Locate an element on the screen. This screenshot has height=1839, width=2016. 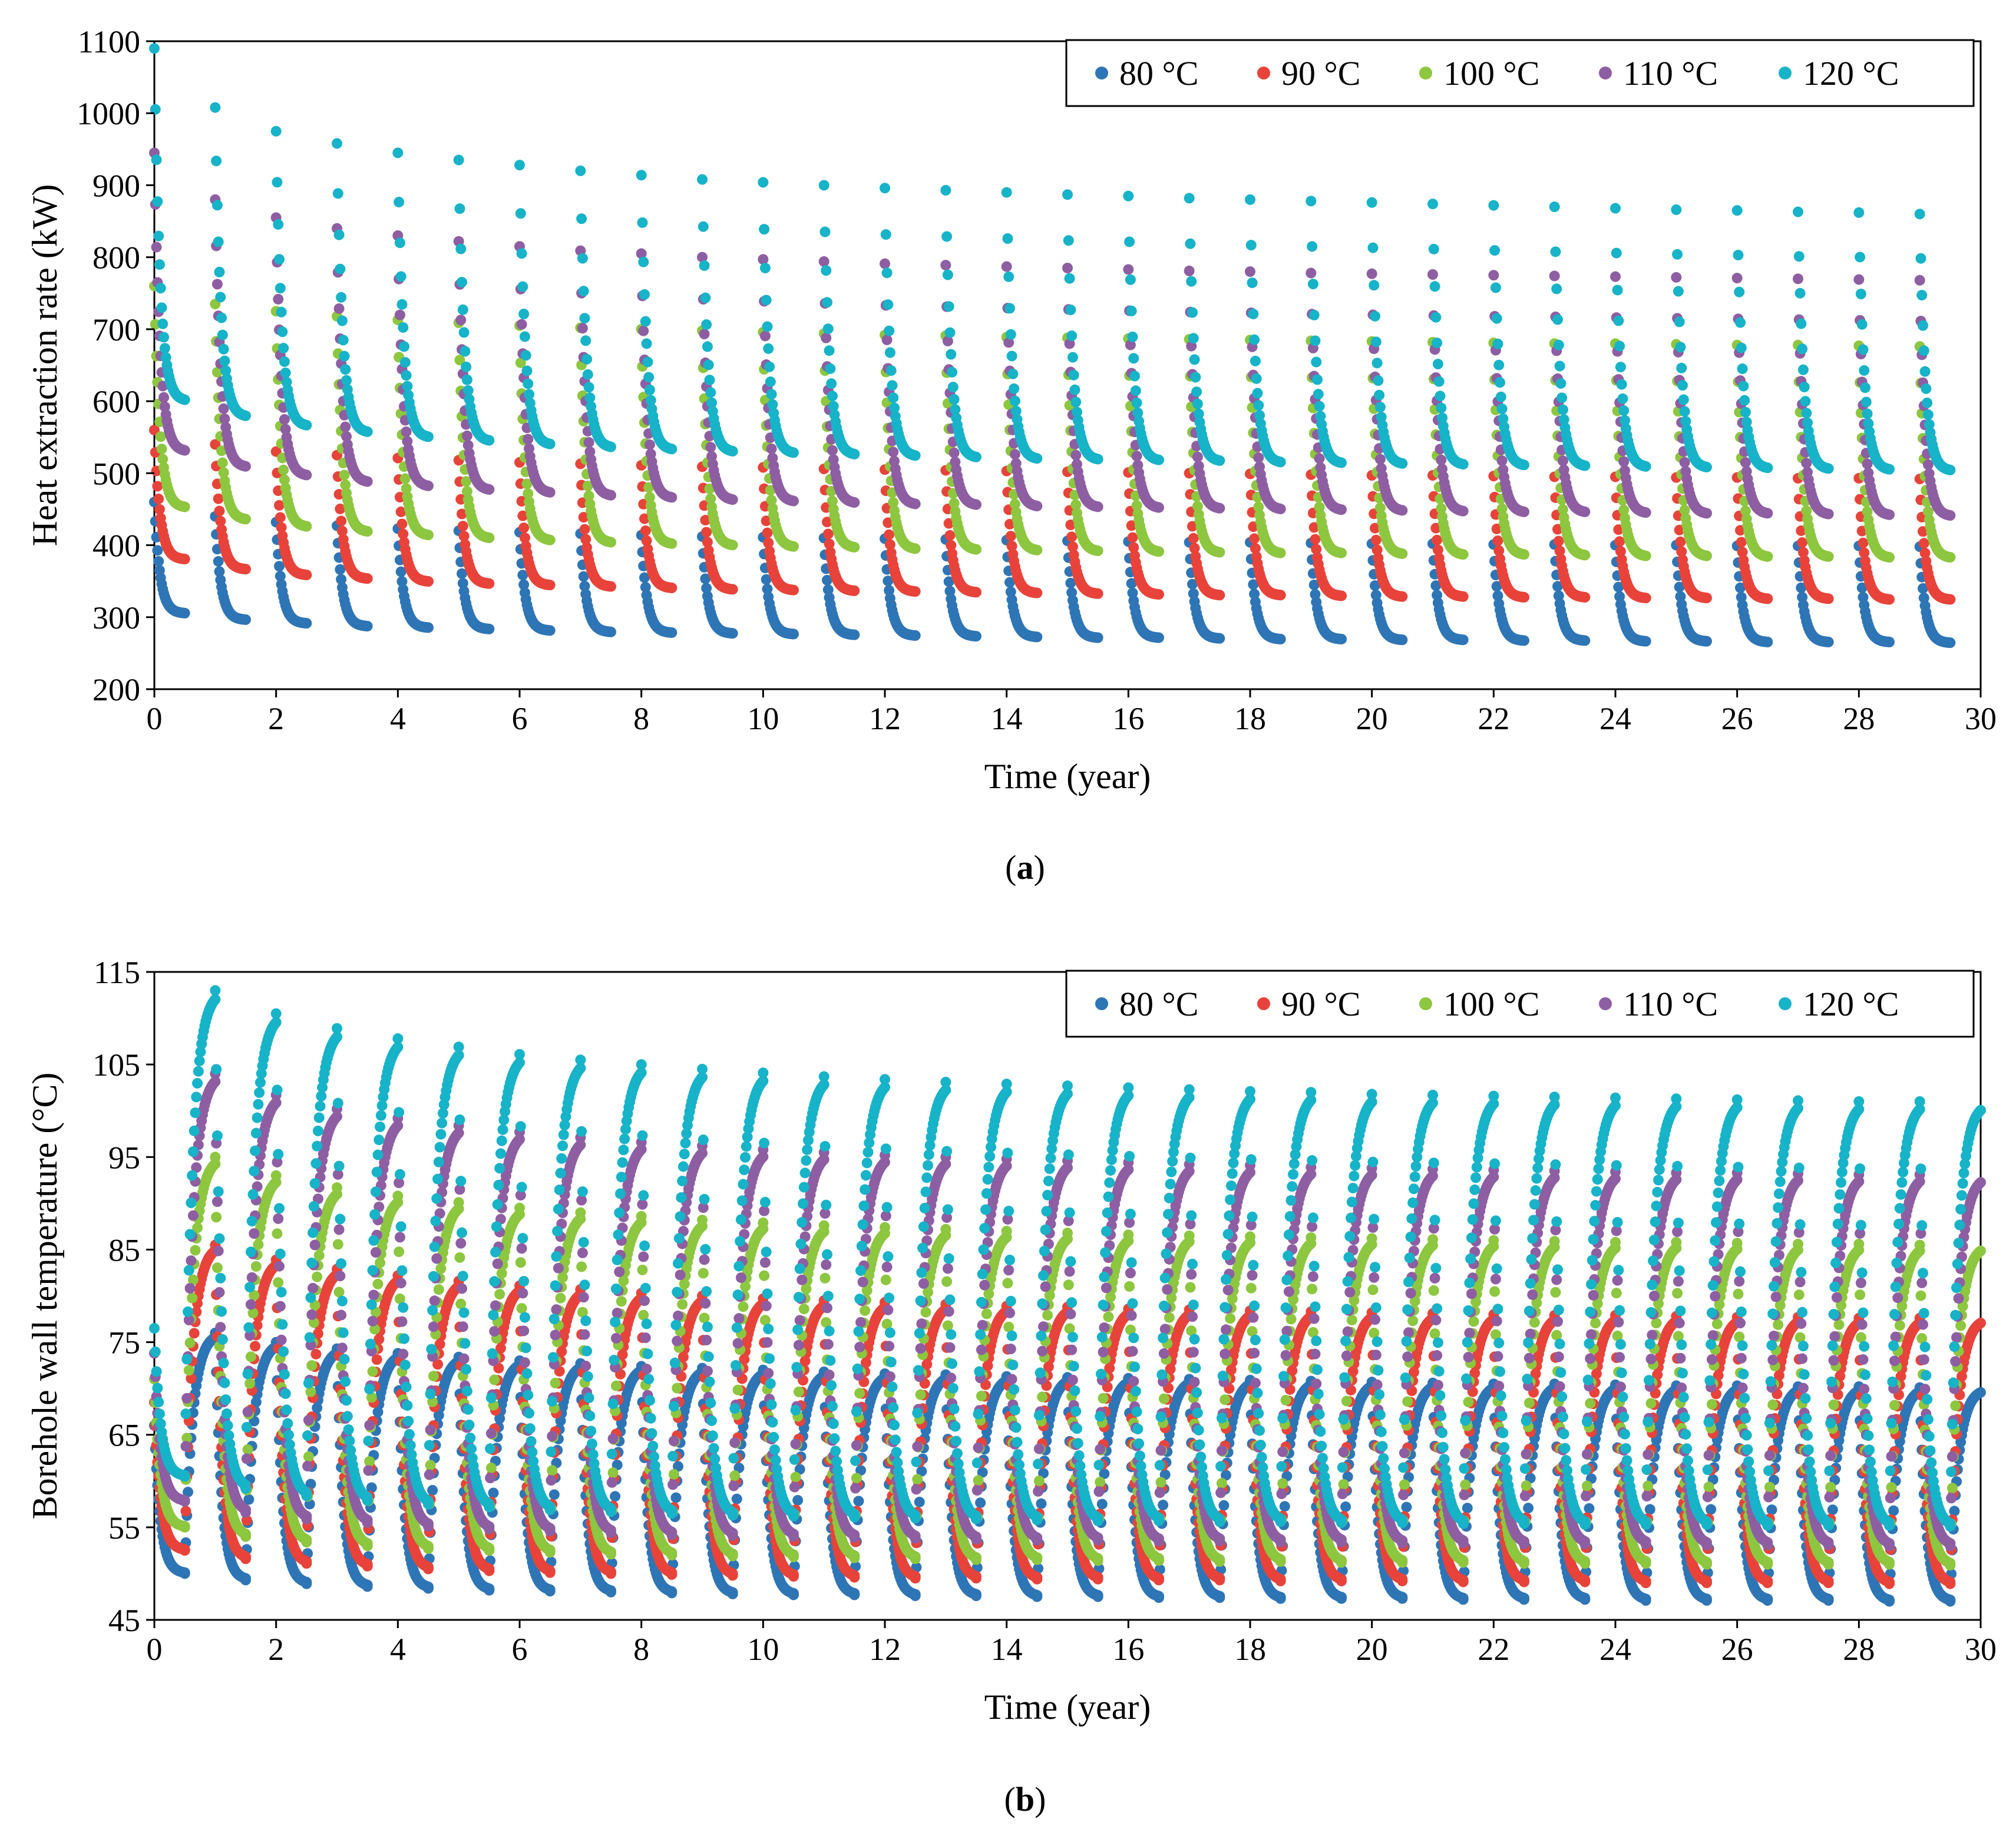
series-80C is located at coordinates (1052, 573).